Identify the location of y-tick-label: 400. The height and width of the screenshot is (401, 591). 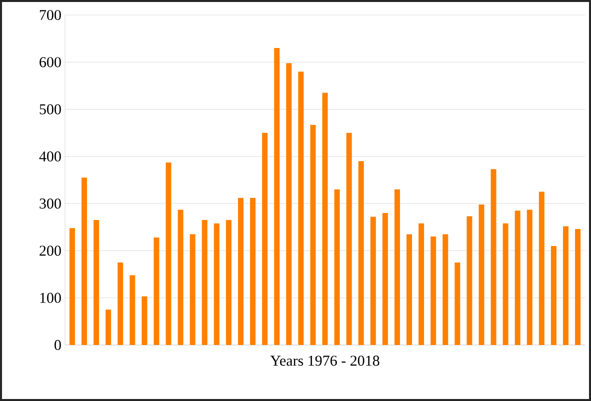
(50, 156).